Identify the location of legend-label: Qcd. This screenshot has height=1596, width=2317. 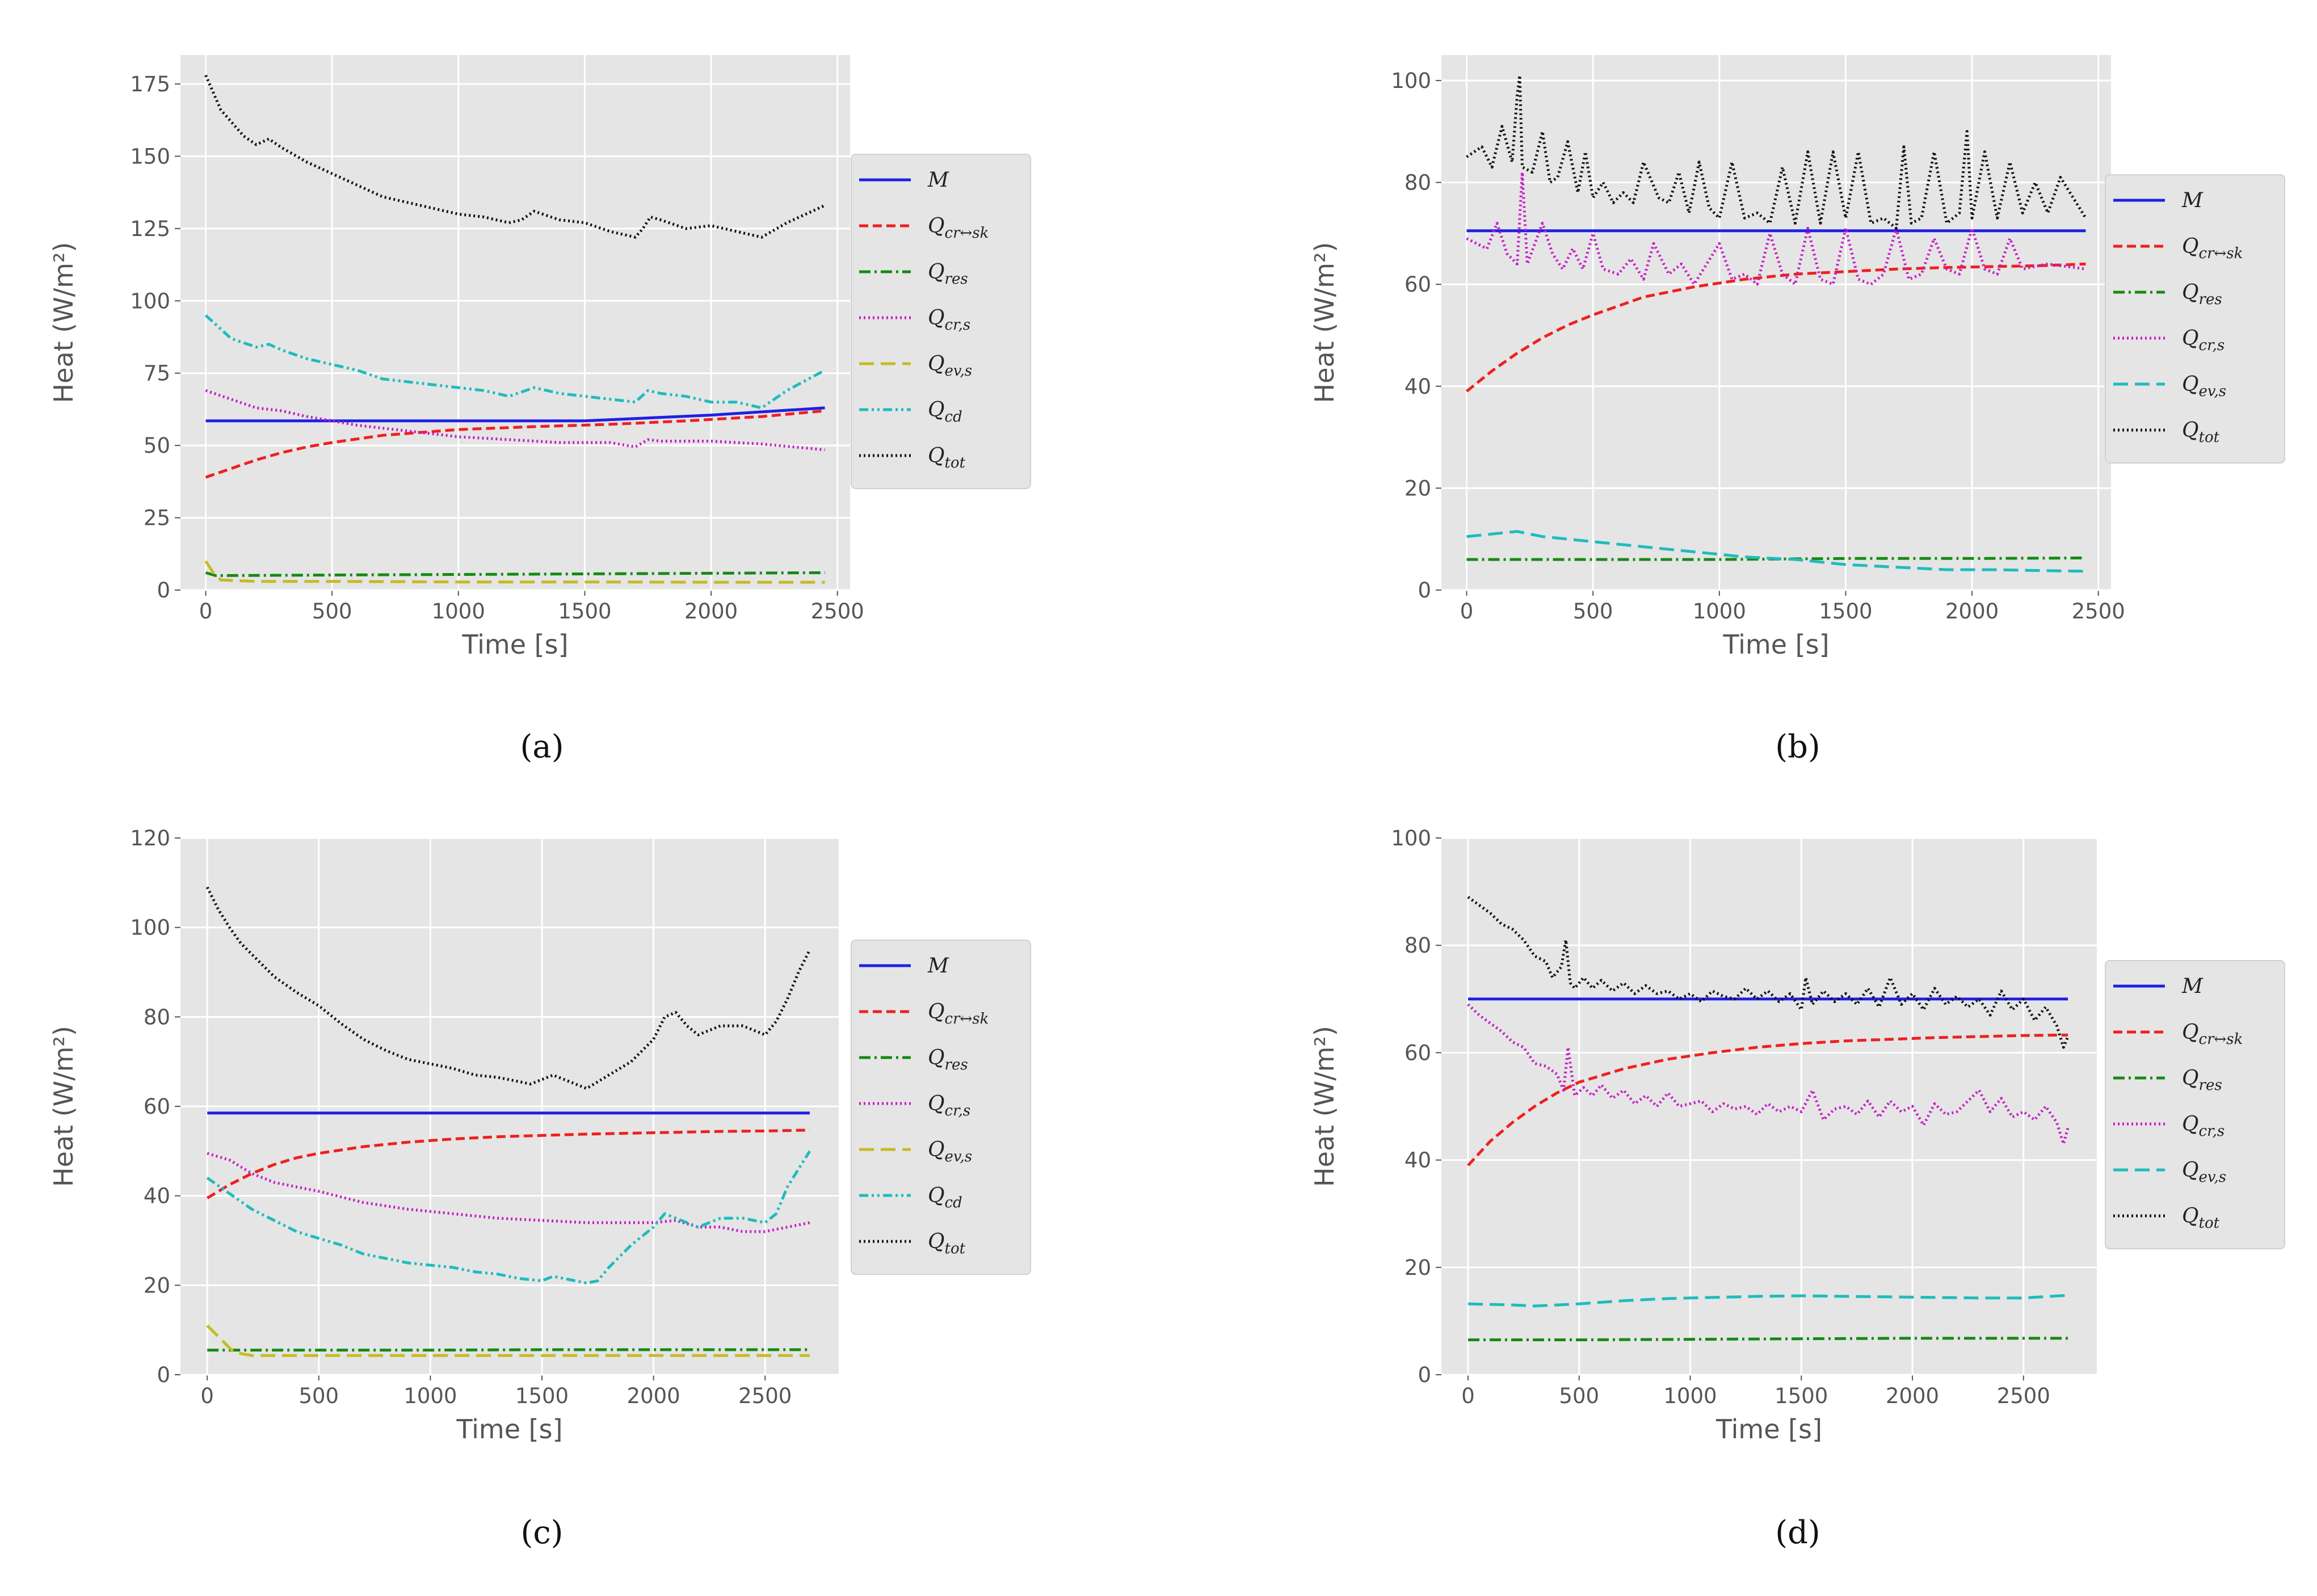
(945, 1197).